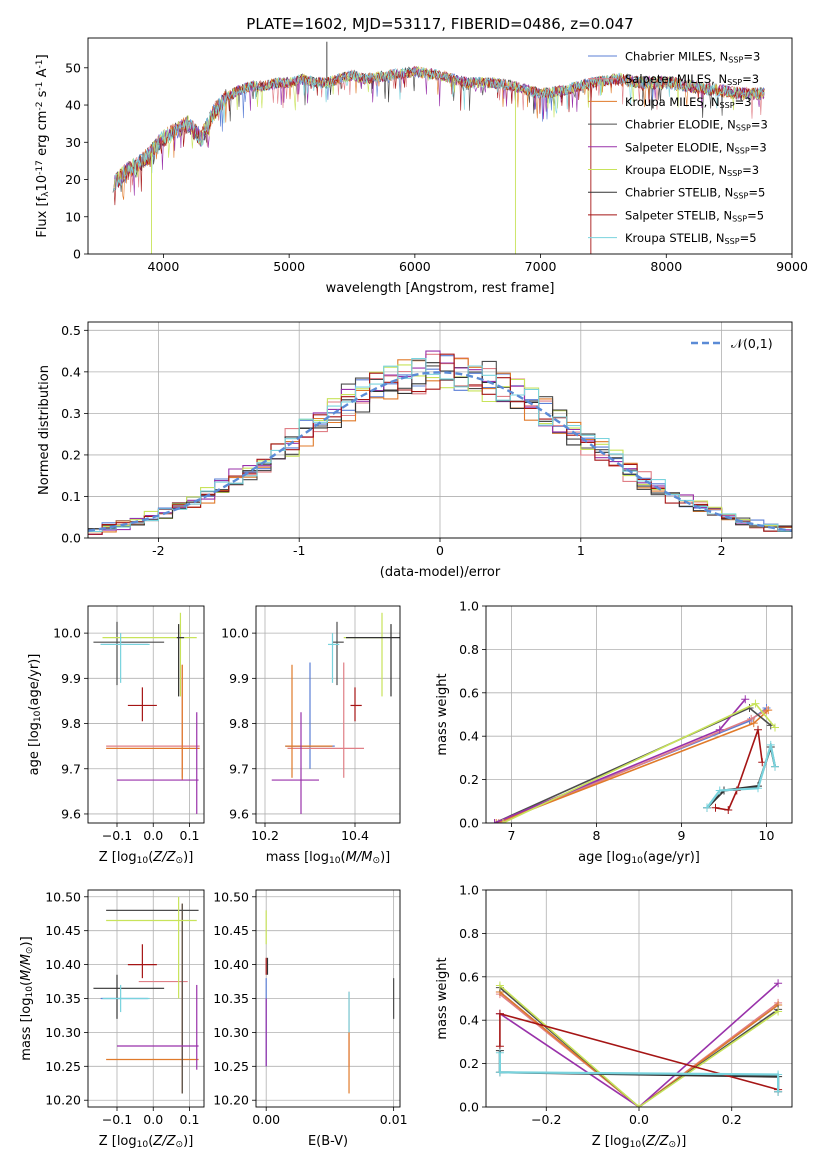 The height and width of the screenshot is (1170, 819). Describe the element at coordinates (73, 142) in the screenshot. I see `y-tick-label: 30` at that location.